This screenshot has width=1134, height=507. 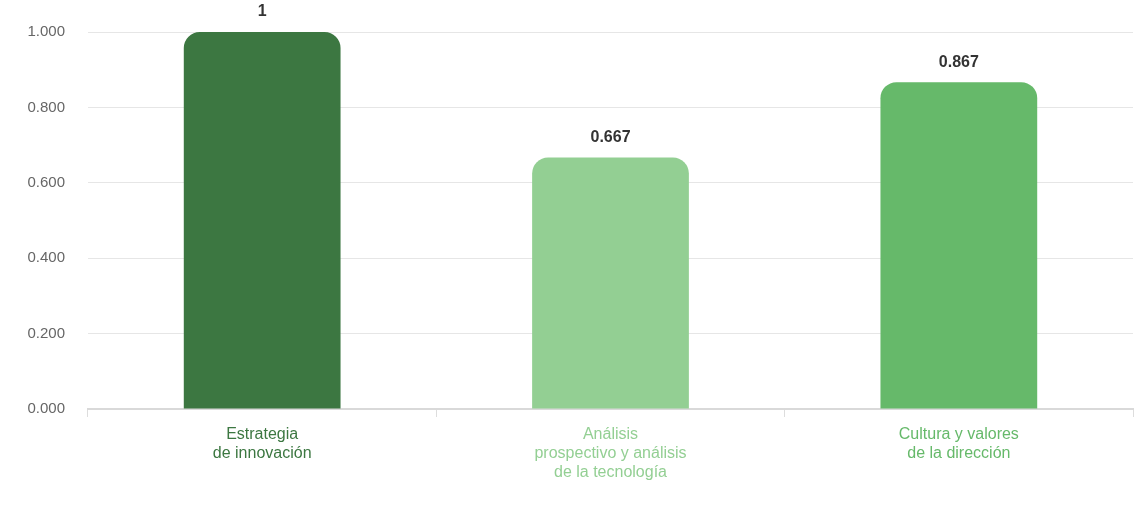 What do you see at coordinates (610, 136) in the screenshot?
I see `data-label: 0.667` at bounding box center [610, 136].